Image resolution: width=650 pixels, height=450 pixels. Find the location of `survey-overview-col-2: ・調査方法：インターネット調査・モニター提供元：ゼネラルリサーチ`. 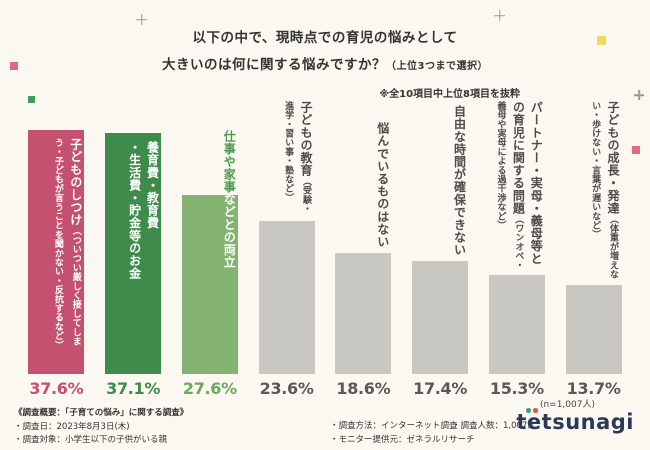

survey-overview-col-2: ・調査方法：インターネット調査・モニター提供元：ゼネラルリサーチ is located at coordinates (402, 433).